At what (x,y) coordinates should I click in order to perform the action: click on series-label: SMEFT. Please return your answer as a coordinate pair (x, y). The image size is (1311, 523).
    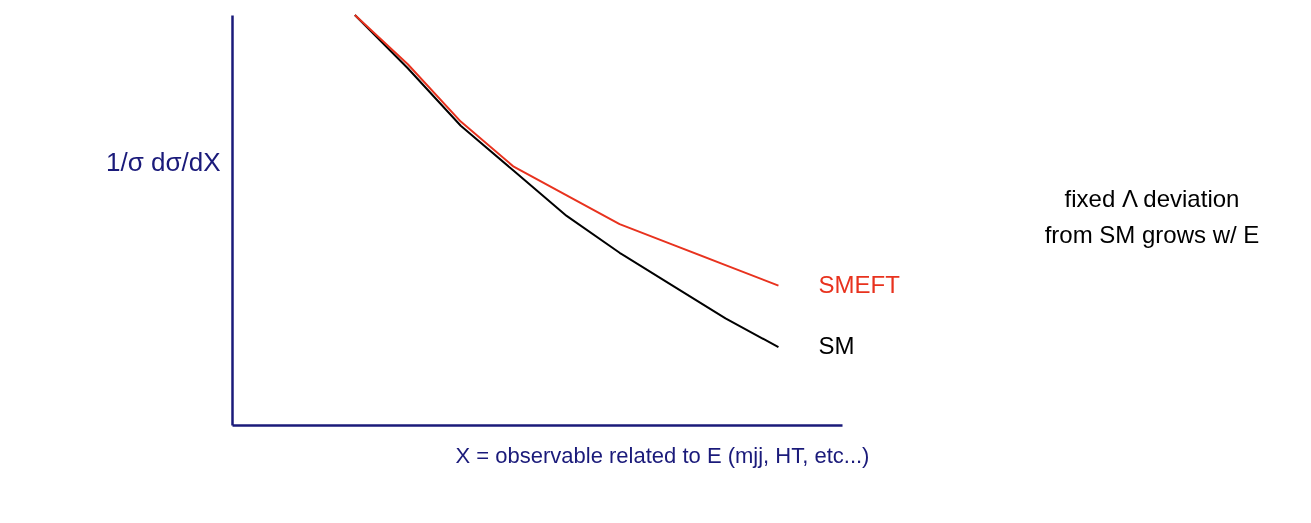
    Looking at the image, I should click on (859, 284).